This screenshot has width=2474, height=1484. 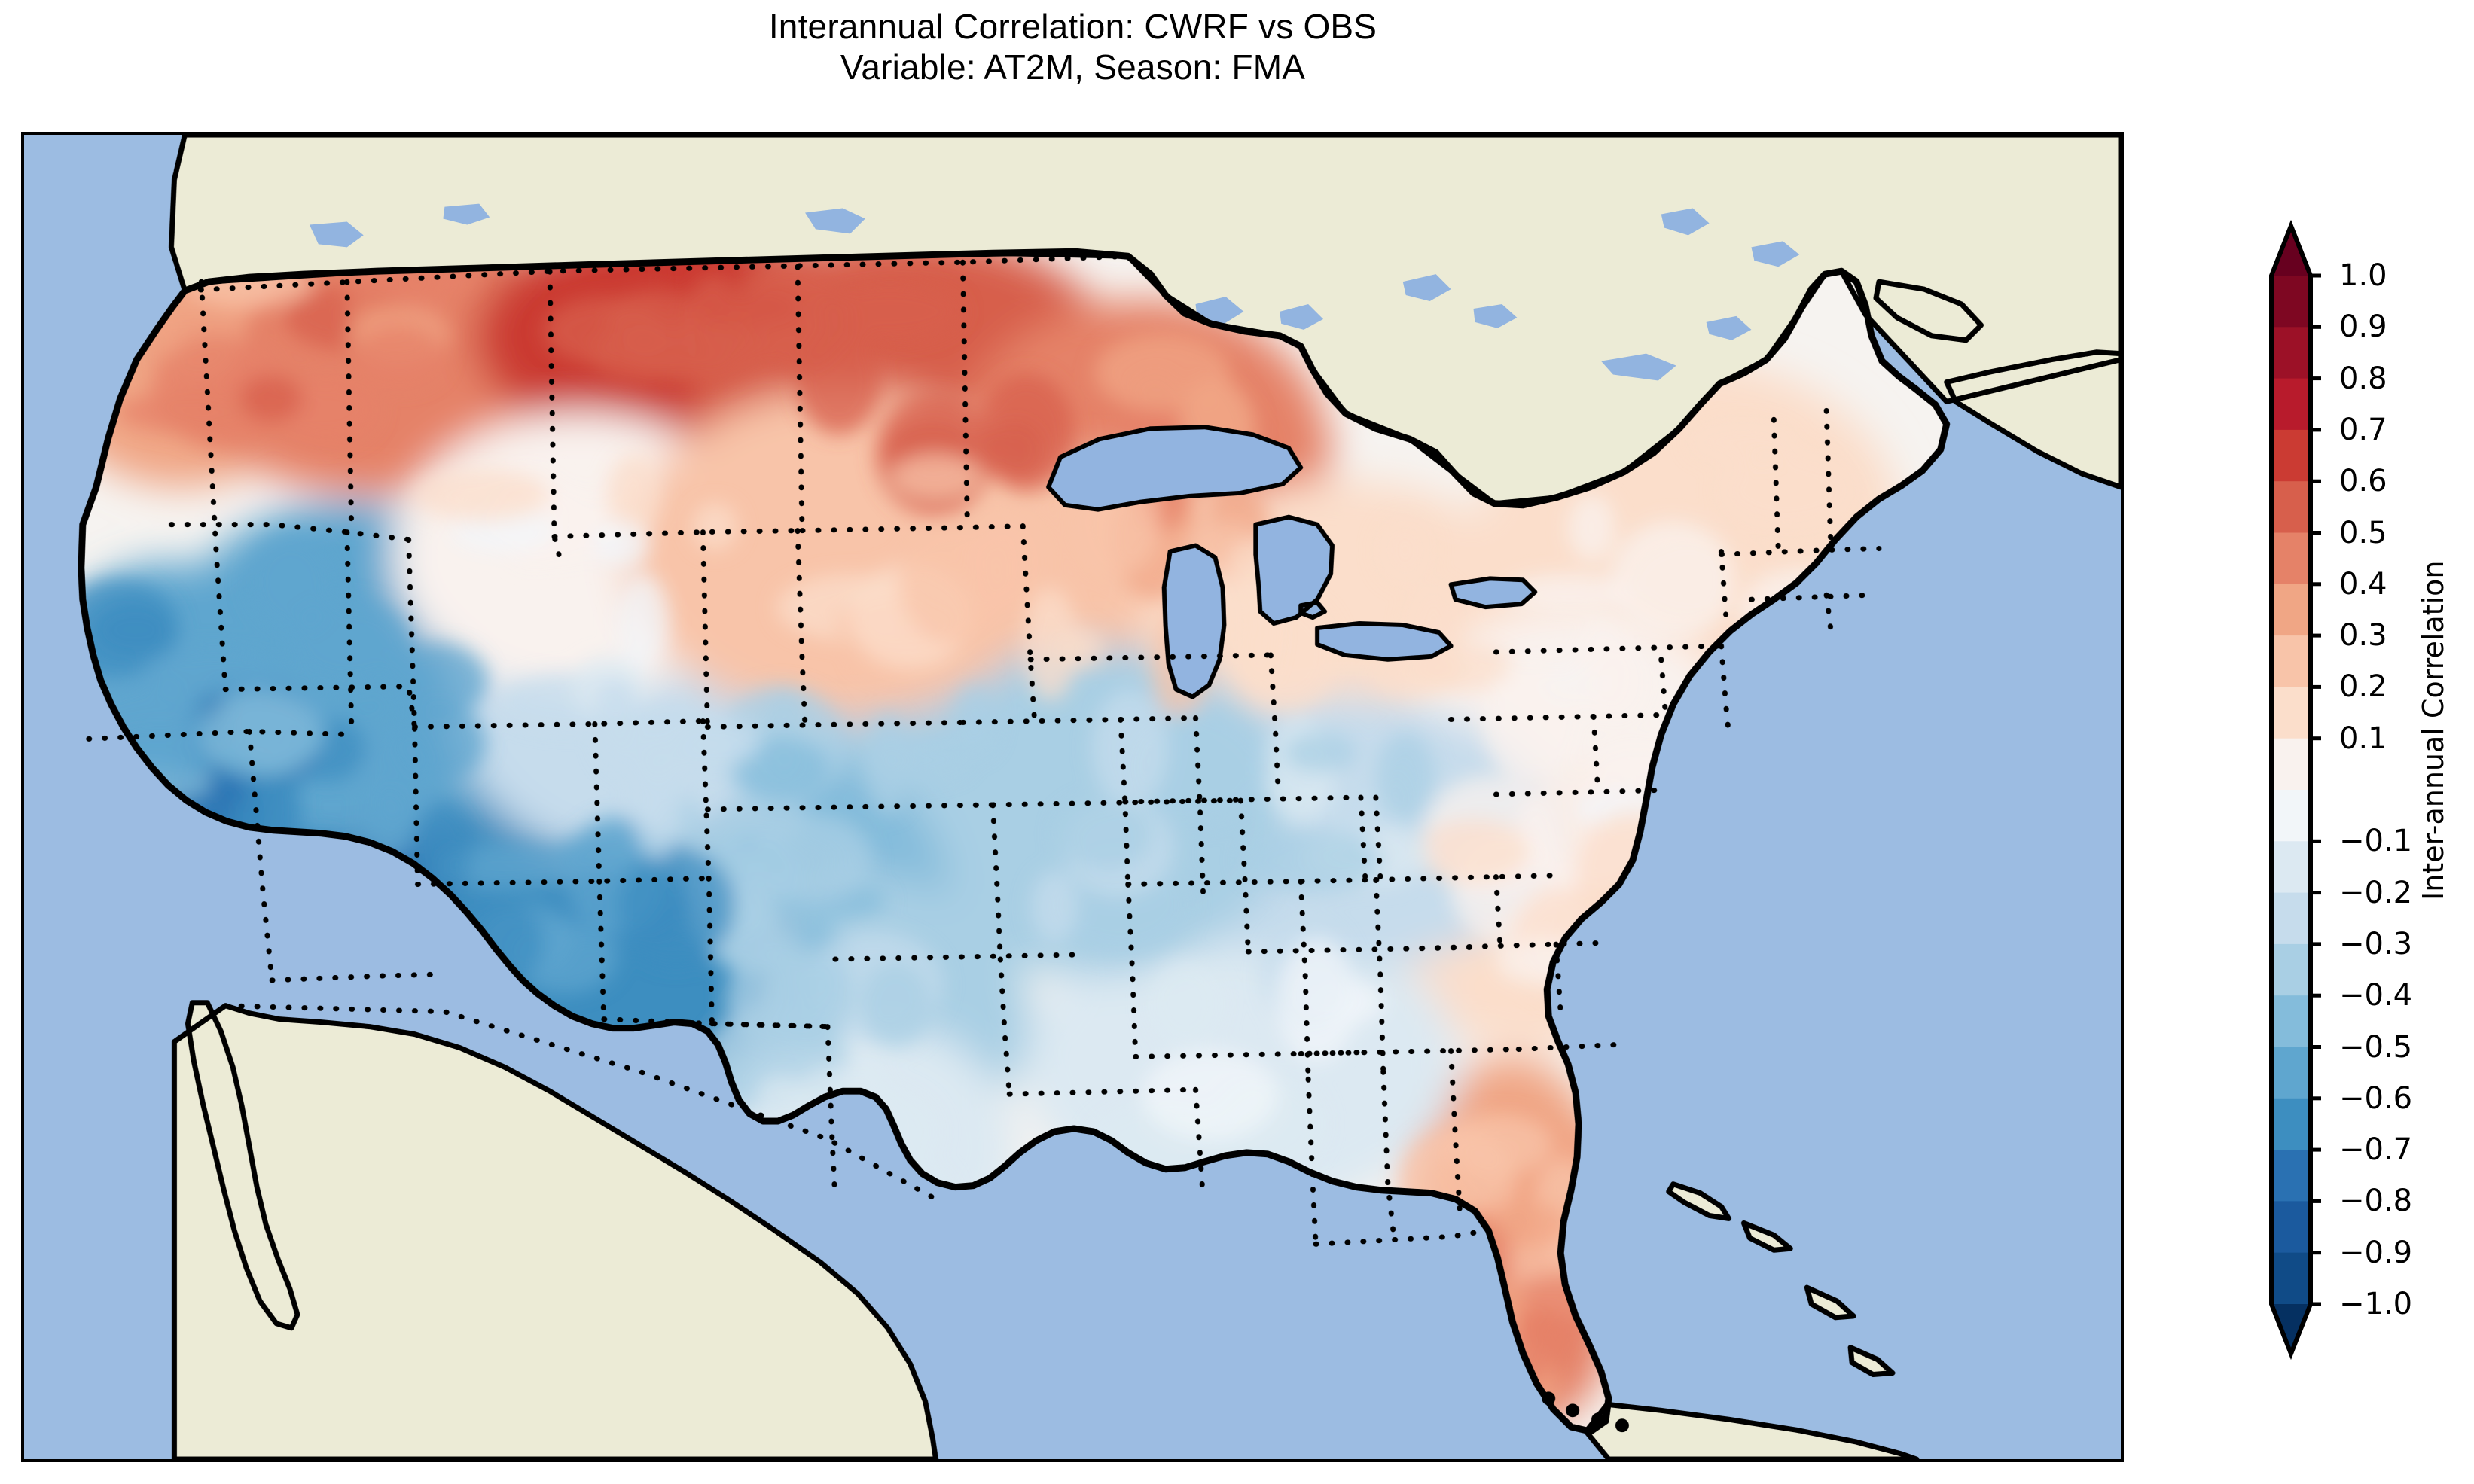 I want to click on colorbar-tick-label: −0.6, so click(x=2376, y=1098).